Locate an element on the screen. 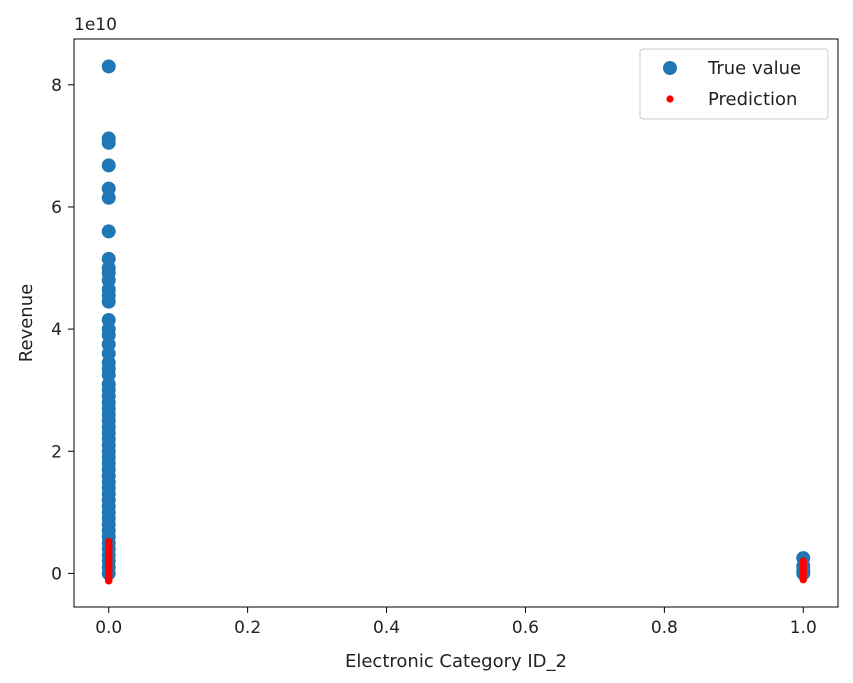 This screenshot has width=853, height=683. x-tick-label: 0.8 is located at coordinates (664, 628).